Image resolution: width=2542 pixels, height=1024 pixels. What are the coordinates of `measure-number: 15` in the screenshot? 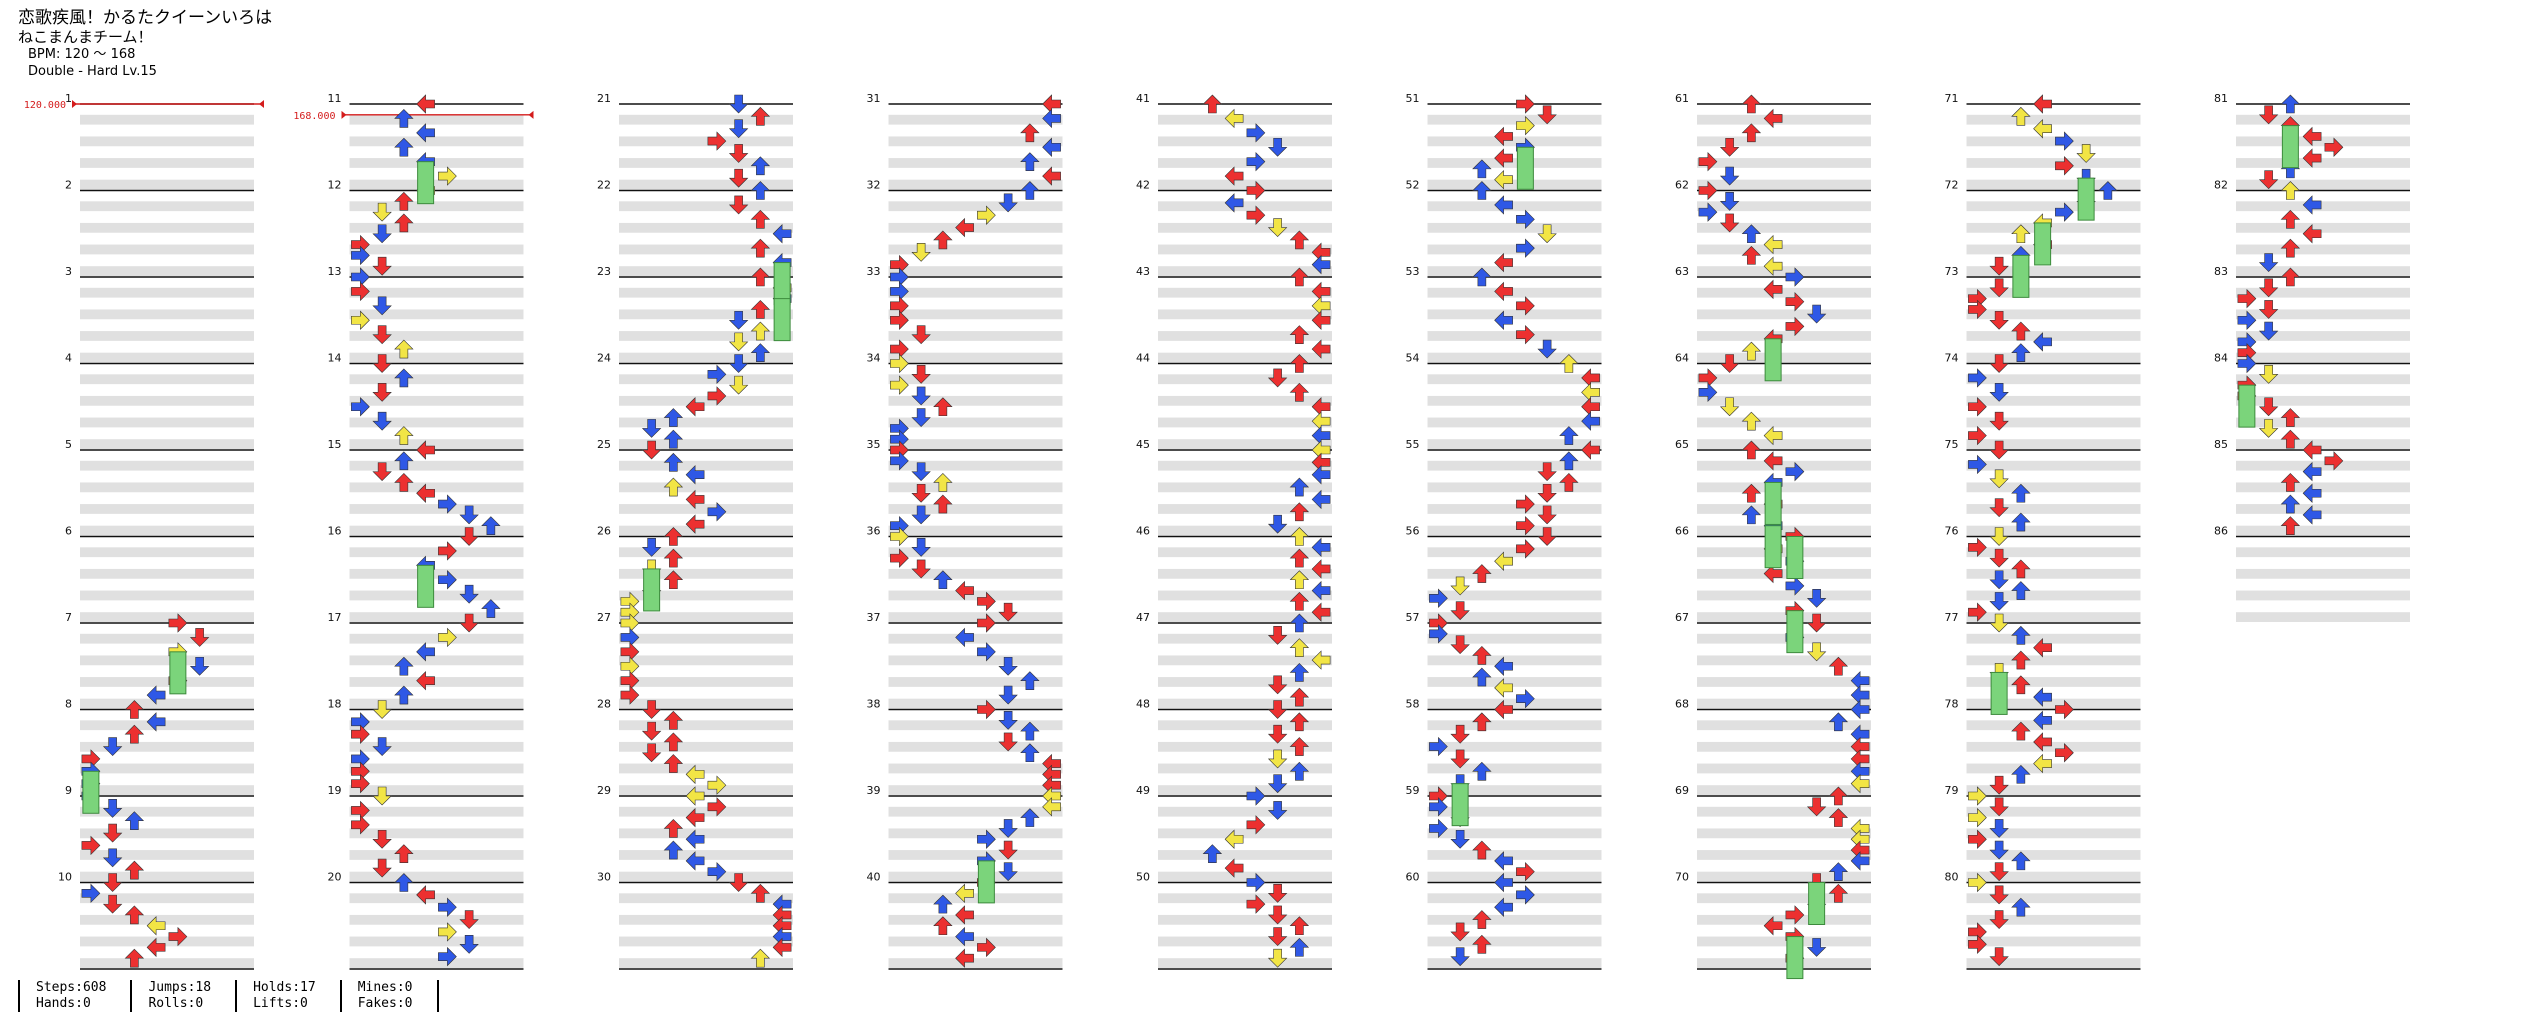 It's located at (335, 444).